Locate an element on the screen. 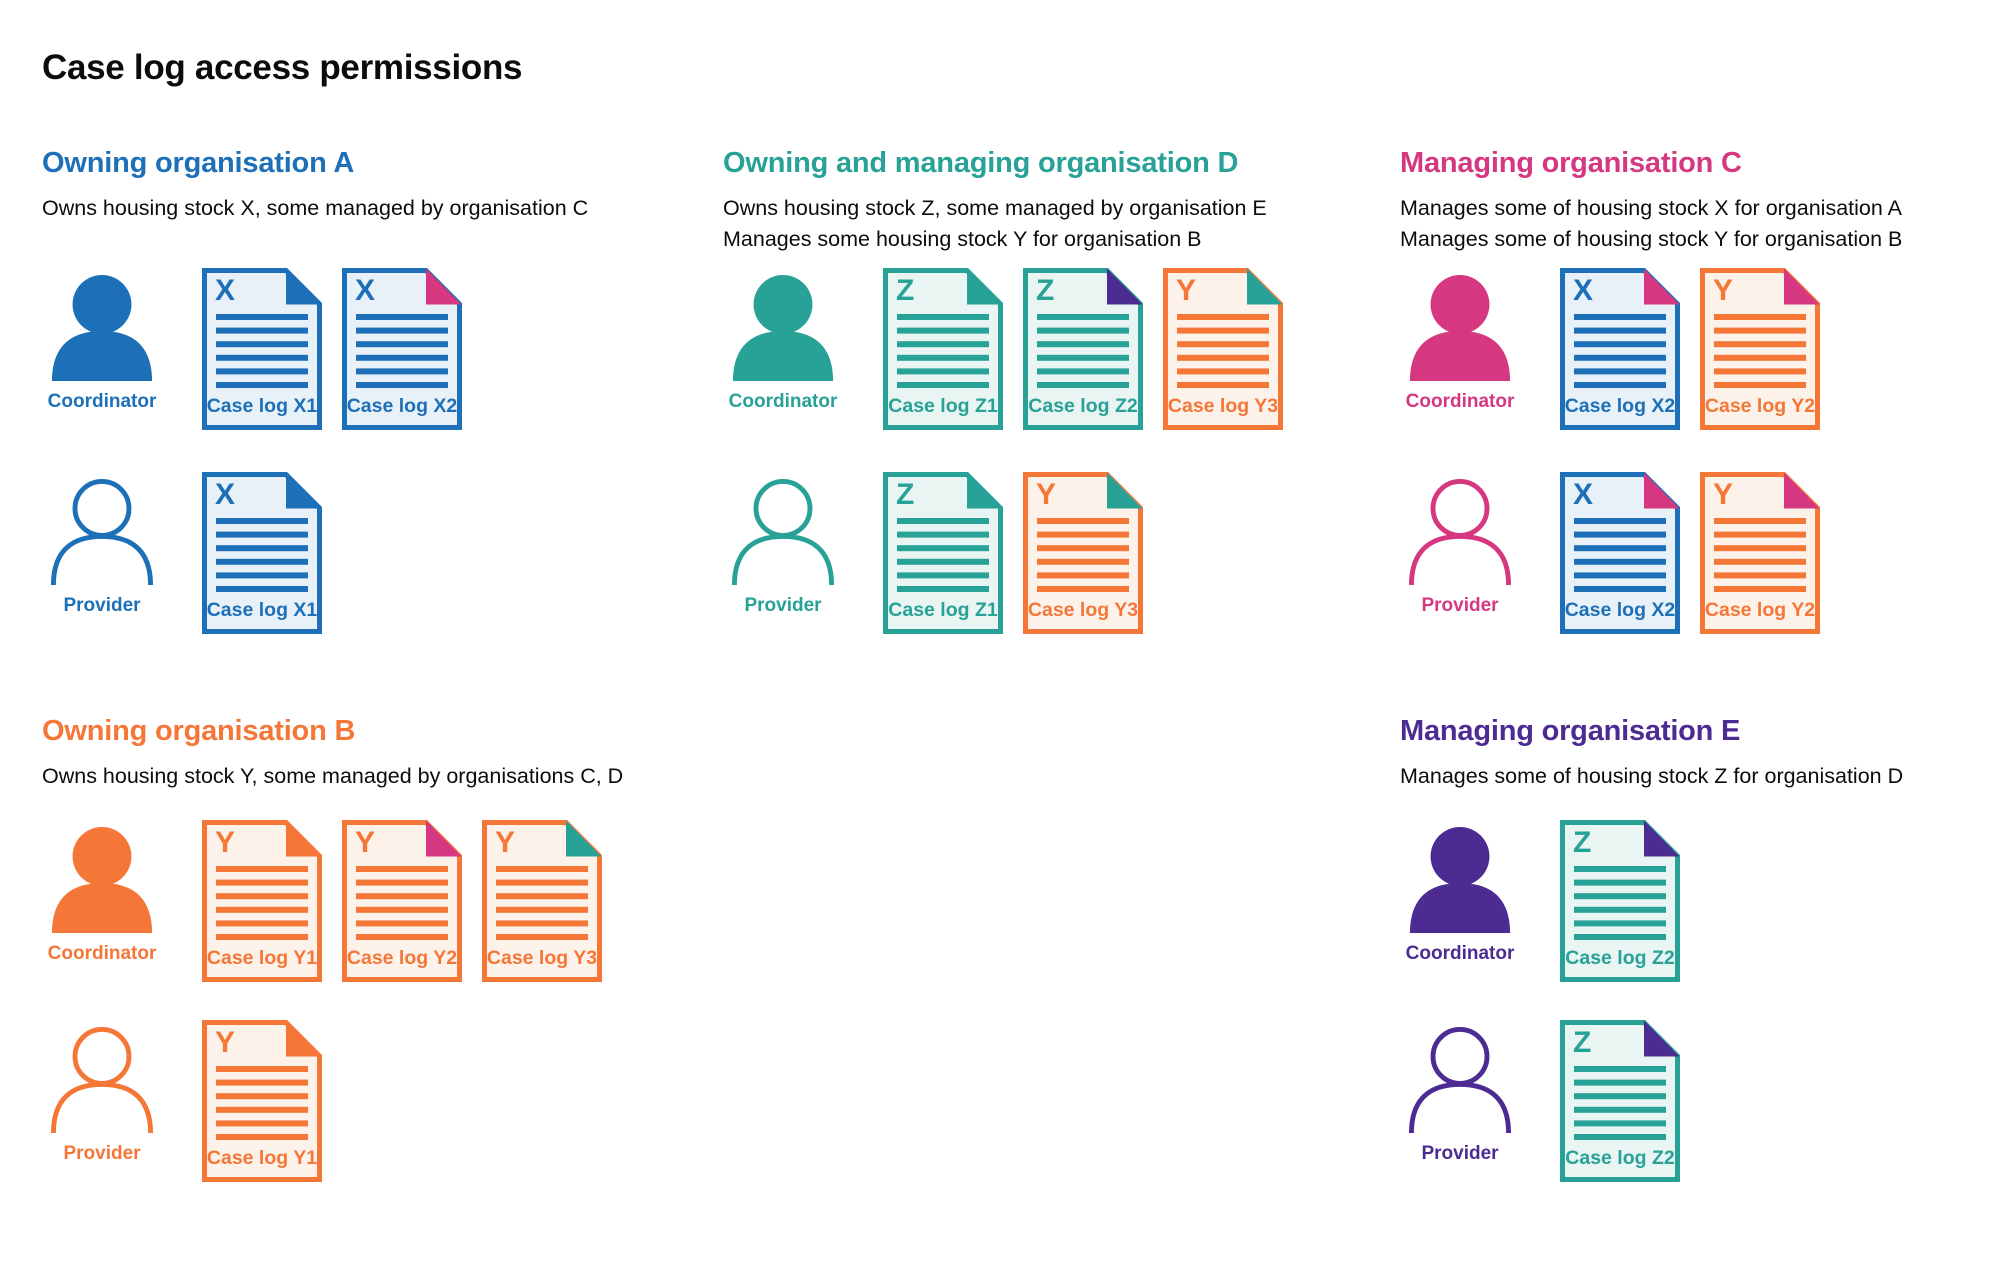 This screenshot has height=1280, width=2000. case-log-document: Y Case log Y1 is located at coordinates (262, 1101).